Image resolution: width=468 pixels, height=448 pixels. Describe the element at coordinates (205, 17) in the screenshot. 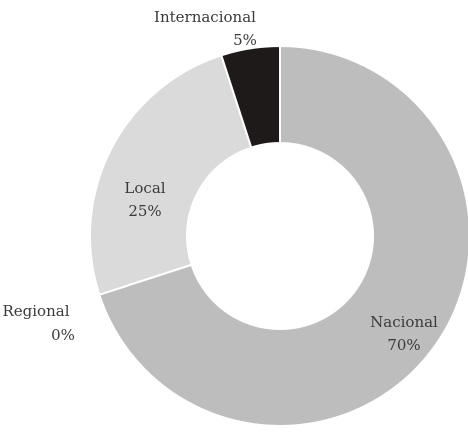

I see `label-internacional-name: Internacional` at that location.